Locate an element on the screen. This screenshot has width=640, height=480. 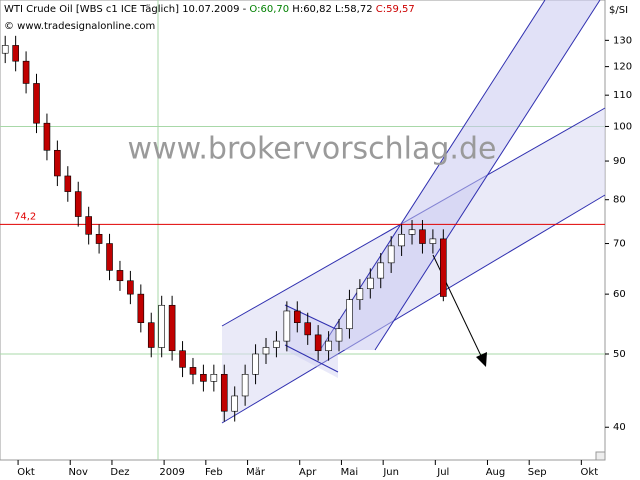
title-part: C:59,57 is located at coordinates (395, 9).